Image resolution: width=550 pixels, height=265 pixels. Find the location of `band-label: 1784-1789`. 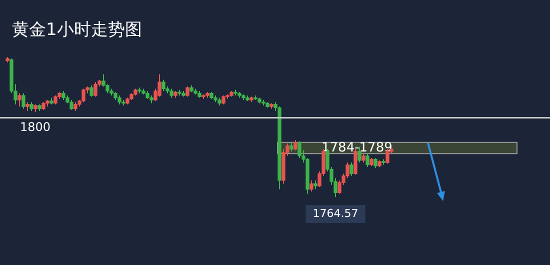

band-label: 1784-1789 is located at coordinates (357, 148).